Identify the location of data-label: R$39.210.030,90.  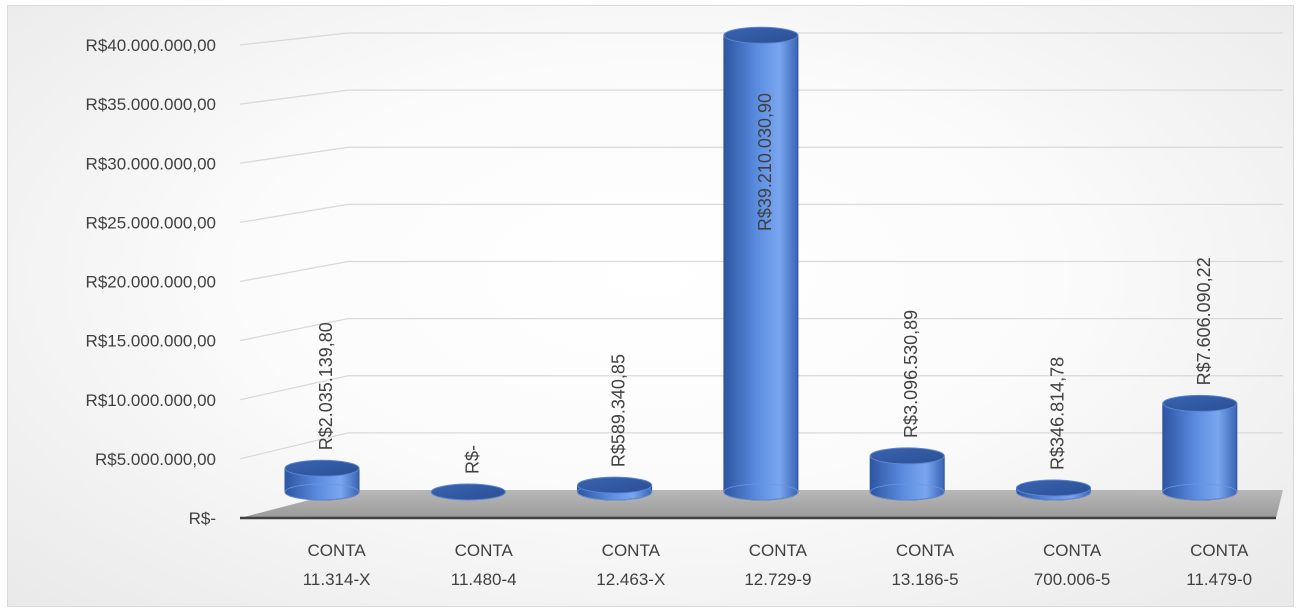
(765, 162).